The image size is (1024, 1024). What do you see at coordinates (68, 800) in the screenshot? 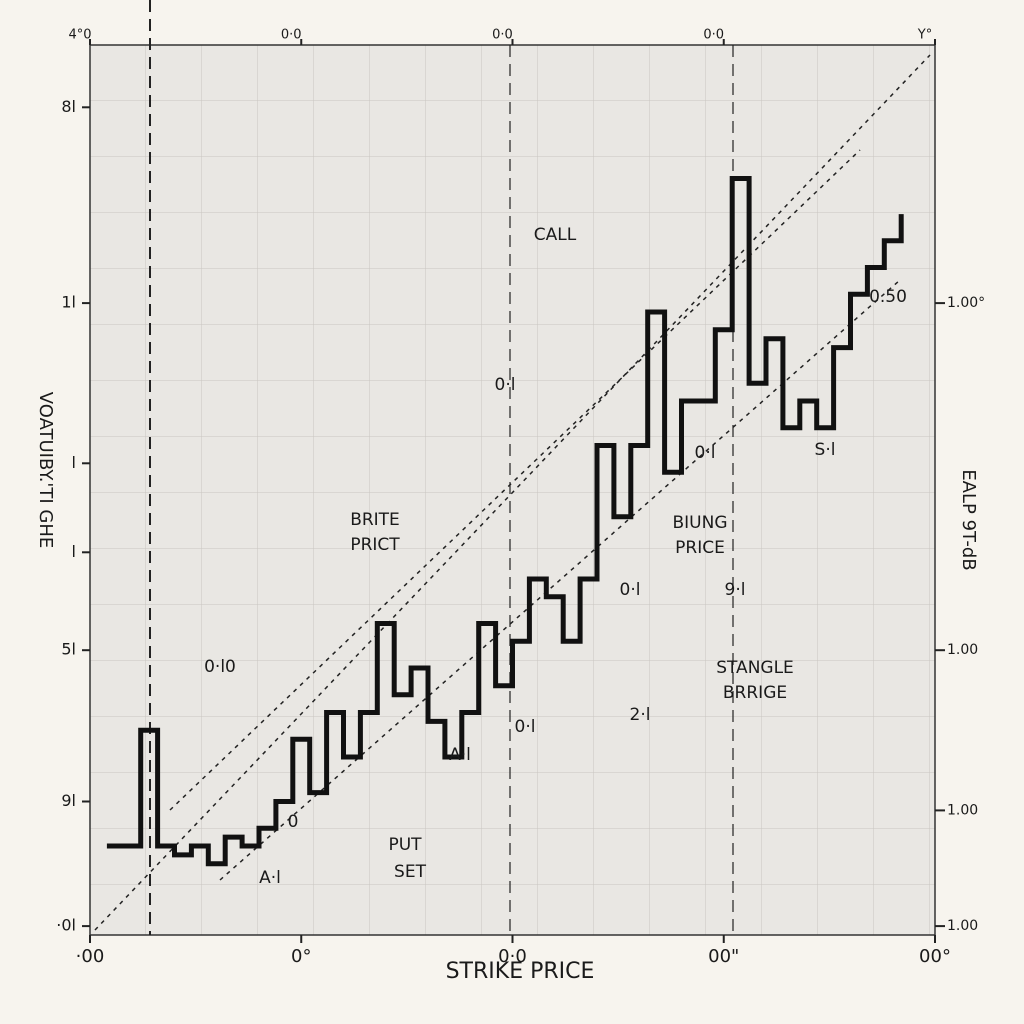
I see `y-tick-label: 9l` at bounding box center [68, 800].